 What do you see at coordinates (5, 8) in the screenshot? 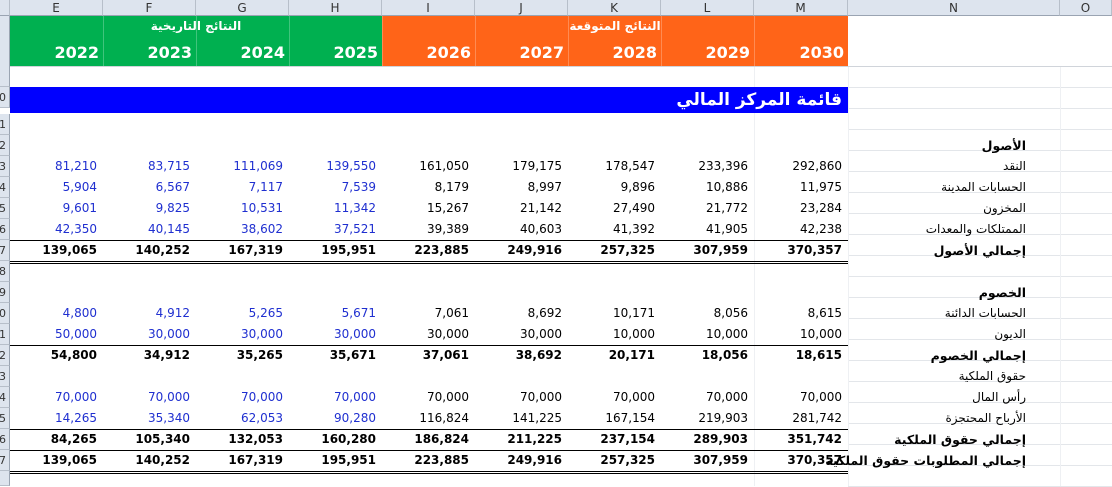
I see `column-header-corner` at bounding box center [5, 8].